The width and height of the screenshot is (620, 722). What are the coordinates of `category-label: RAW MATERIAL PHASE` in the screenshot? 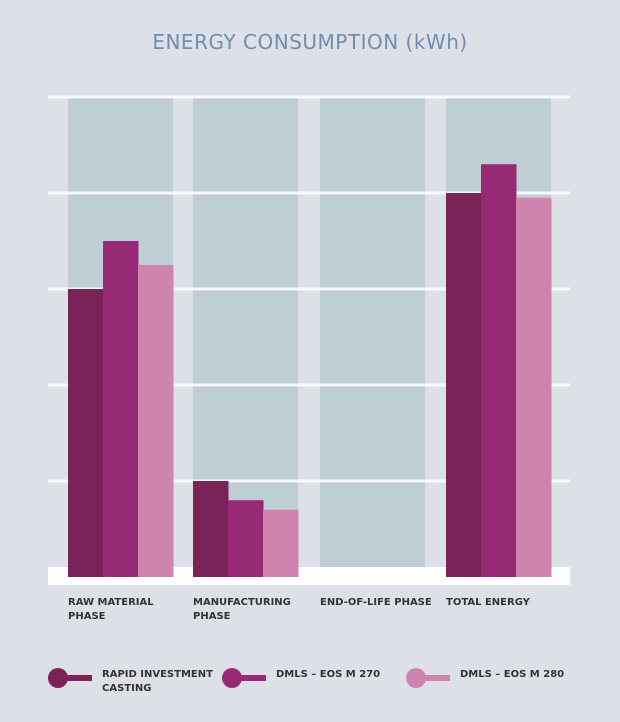 It's located at (111, 609).